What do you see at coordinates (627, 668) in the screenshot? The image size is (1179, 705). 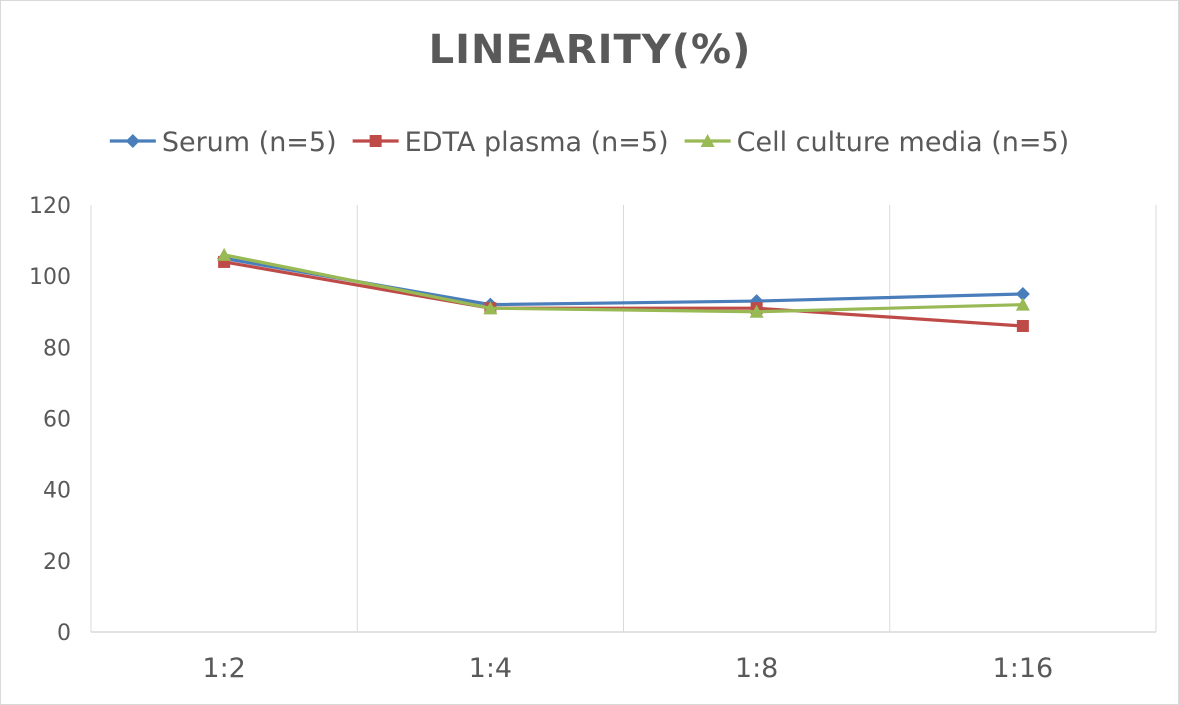 I see `x-axis-ticks: 1:2 1:4 1:8 1:16` at bounding box center [627, 668].